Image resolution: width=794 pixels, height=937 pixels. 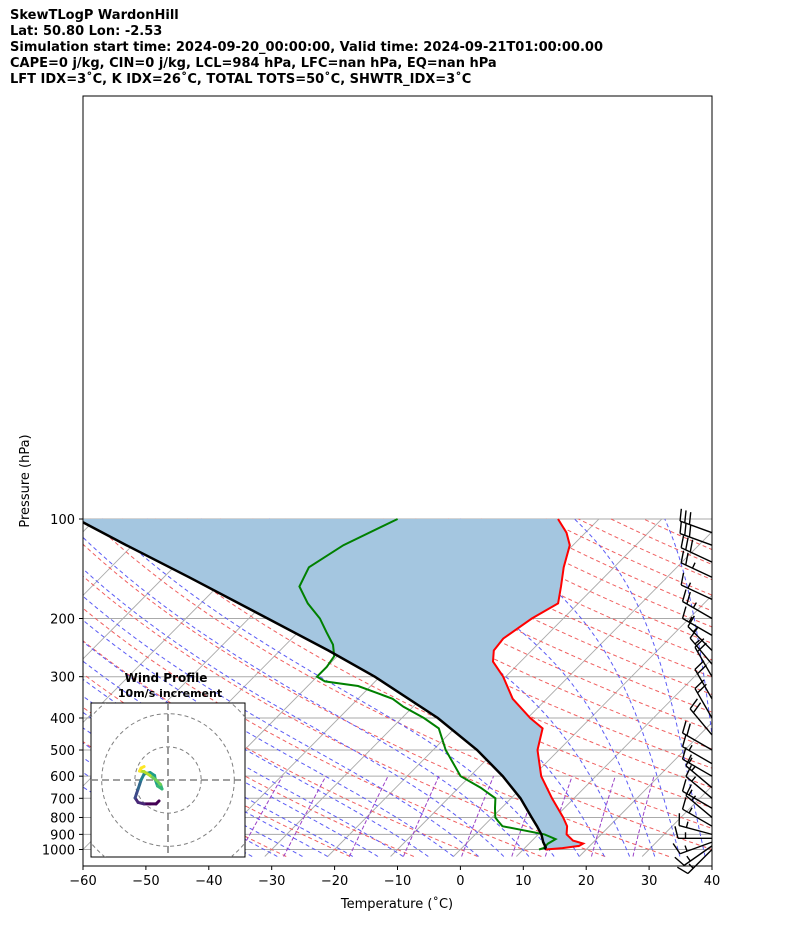 I want to click on y-tick-label: 700, so click(x=62, y=799).